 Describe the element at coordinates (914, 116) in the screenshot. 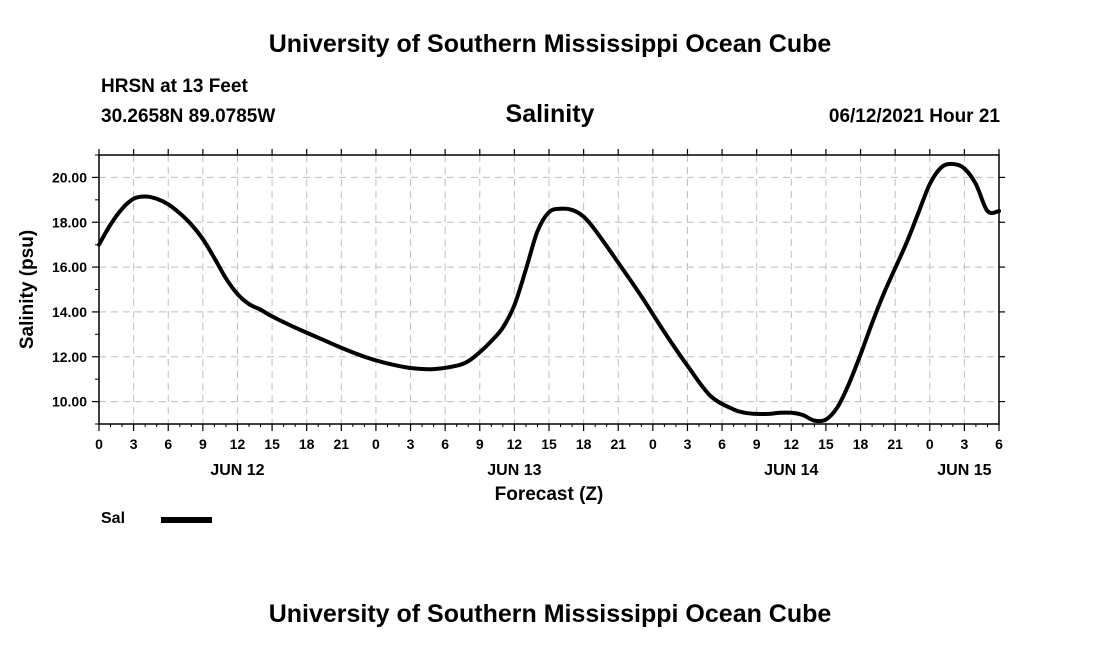

I see `issued-datetime: 06/12/2021 Hour 21` at that location.